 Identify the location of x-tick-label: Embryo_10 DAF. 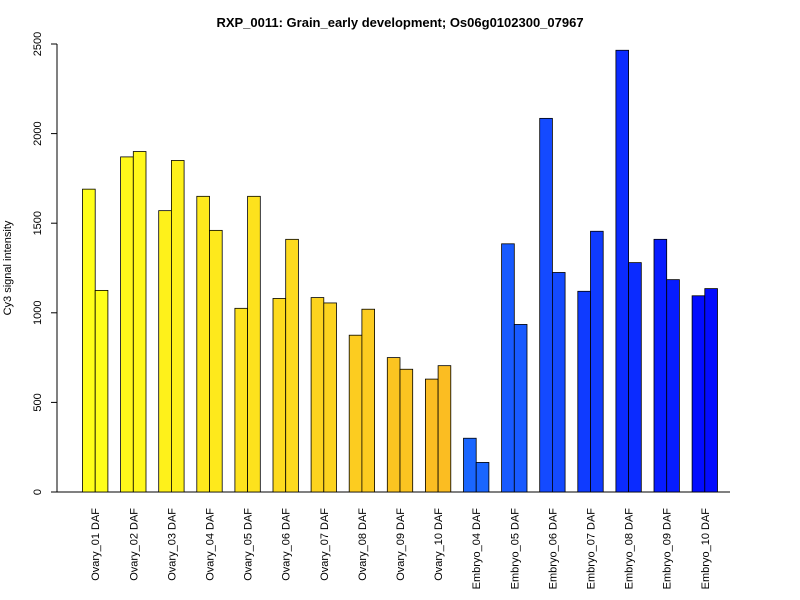
(706, 549).